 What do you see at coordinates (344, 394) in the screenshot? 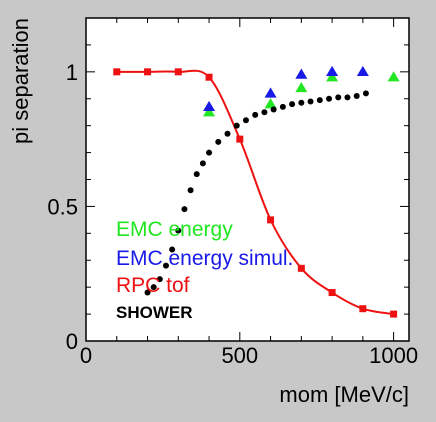
I see `x-axis-label: mom [MeV/c]` at bounding box center [344, 394].